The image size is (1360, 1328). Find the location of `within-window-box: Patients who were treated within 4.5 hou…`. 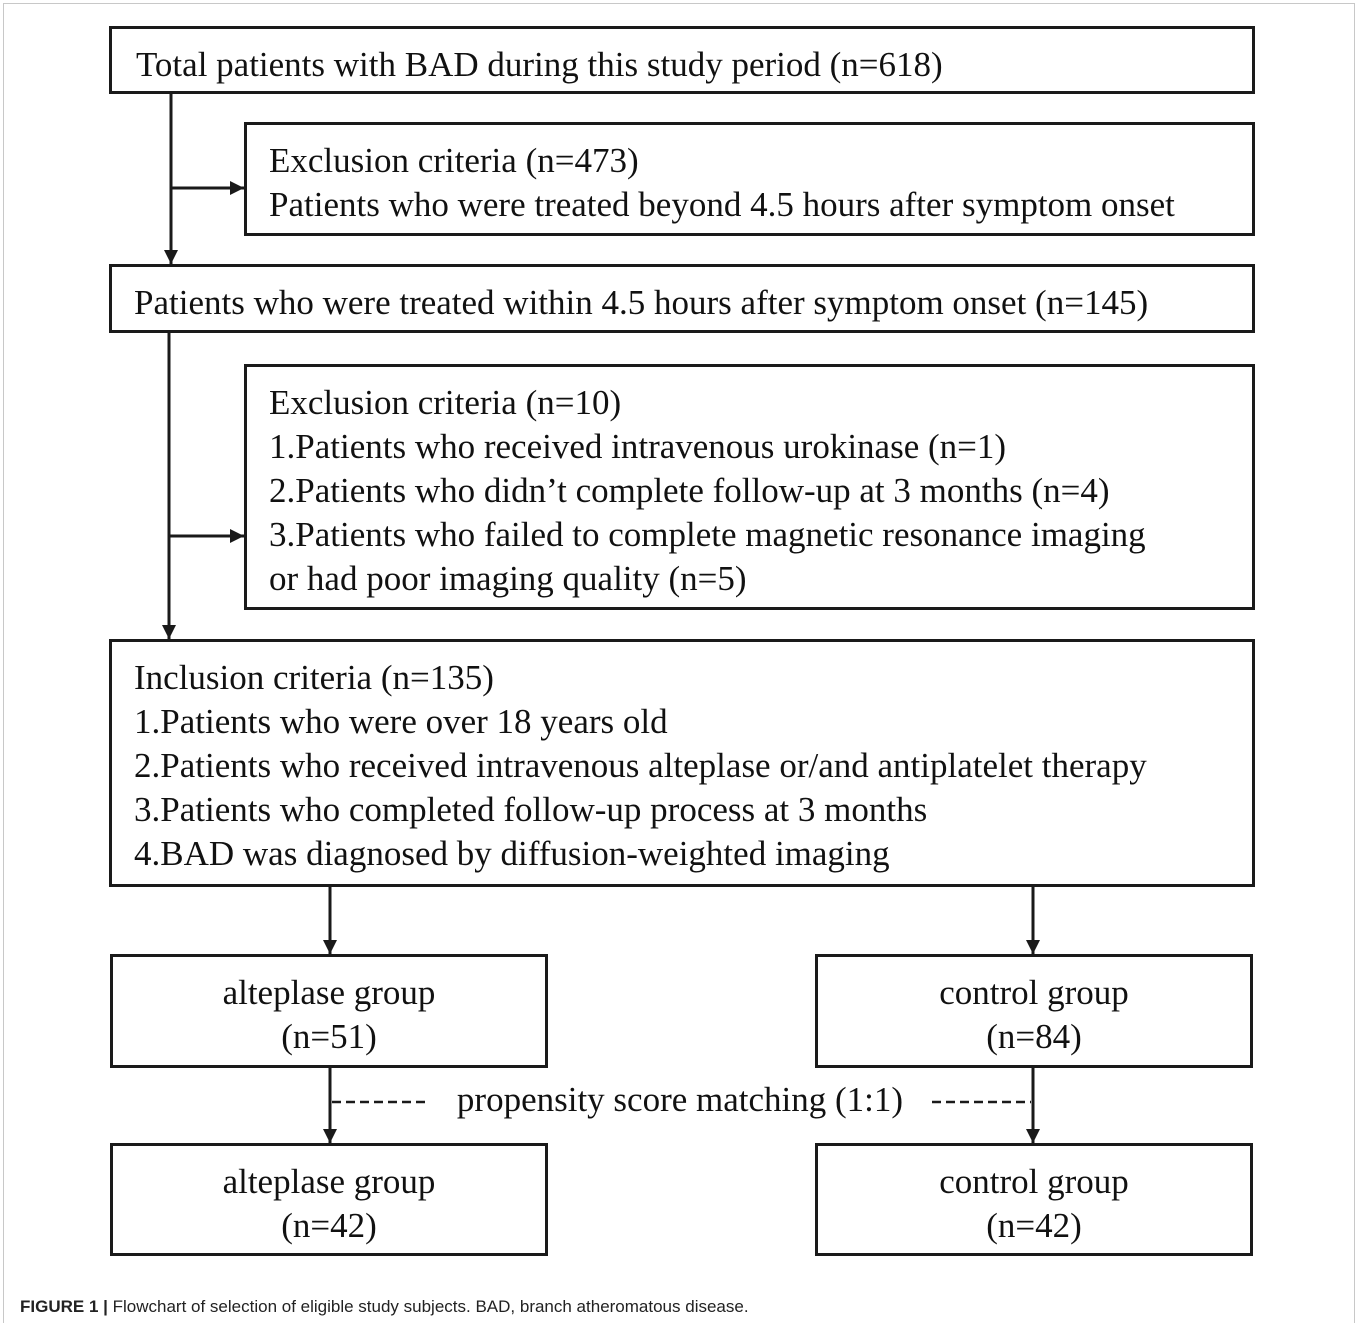

within-window-box: Patients who were treated within 4.5 hou… is located at coordinates (682, 298).